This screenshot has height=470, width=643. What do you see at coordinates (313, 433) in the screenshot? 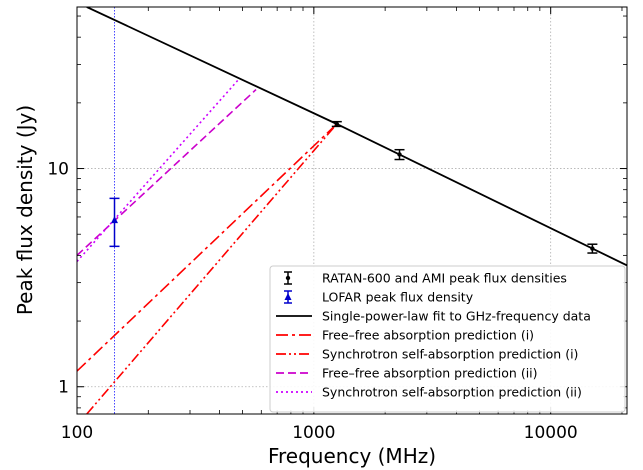
I see `x-tick-label: 1000` at bounding box center [313, 433].